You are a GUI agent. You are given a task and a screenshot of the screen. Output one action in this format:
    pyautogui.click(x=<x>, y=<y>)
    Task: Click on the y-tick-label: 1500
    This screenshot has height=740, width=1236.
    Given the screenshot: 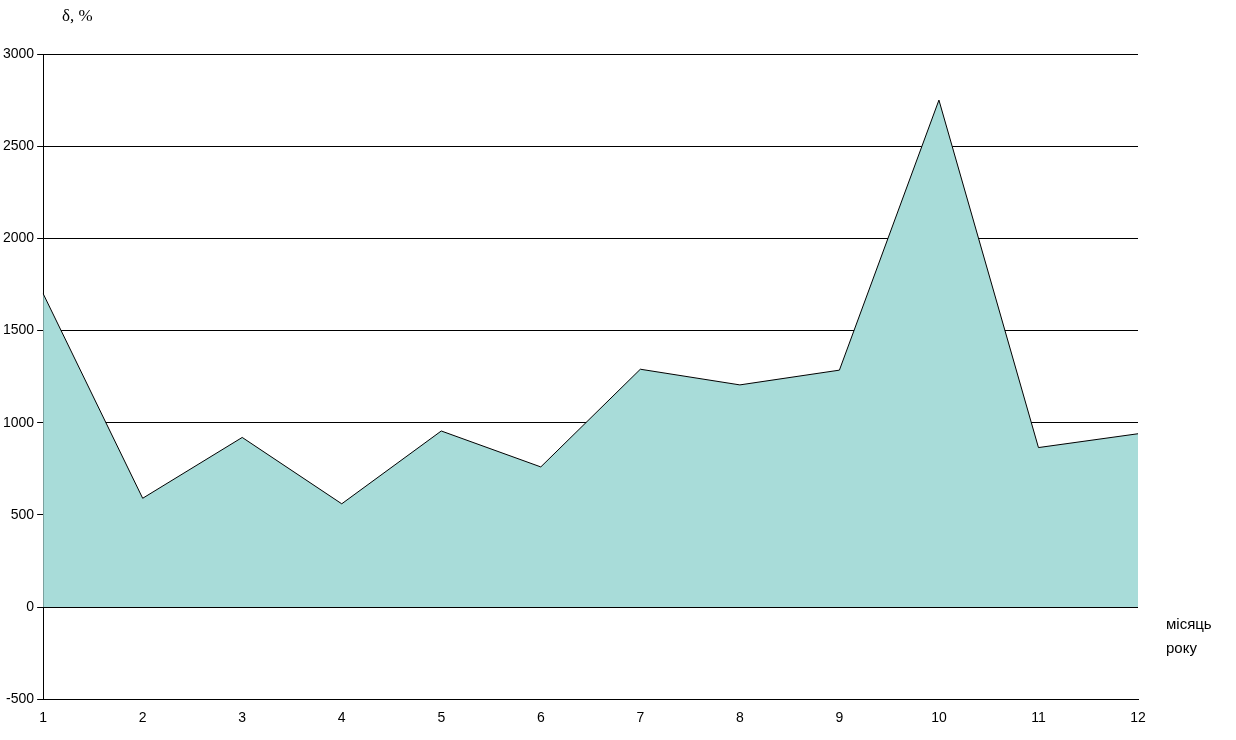 What is the action you would take?
    pyautogui.click(x=18, y=329)
    